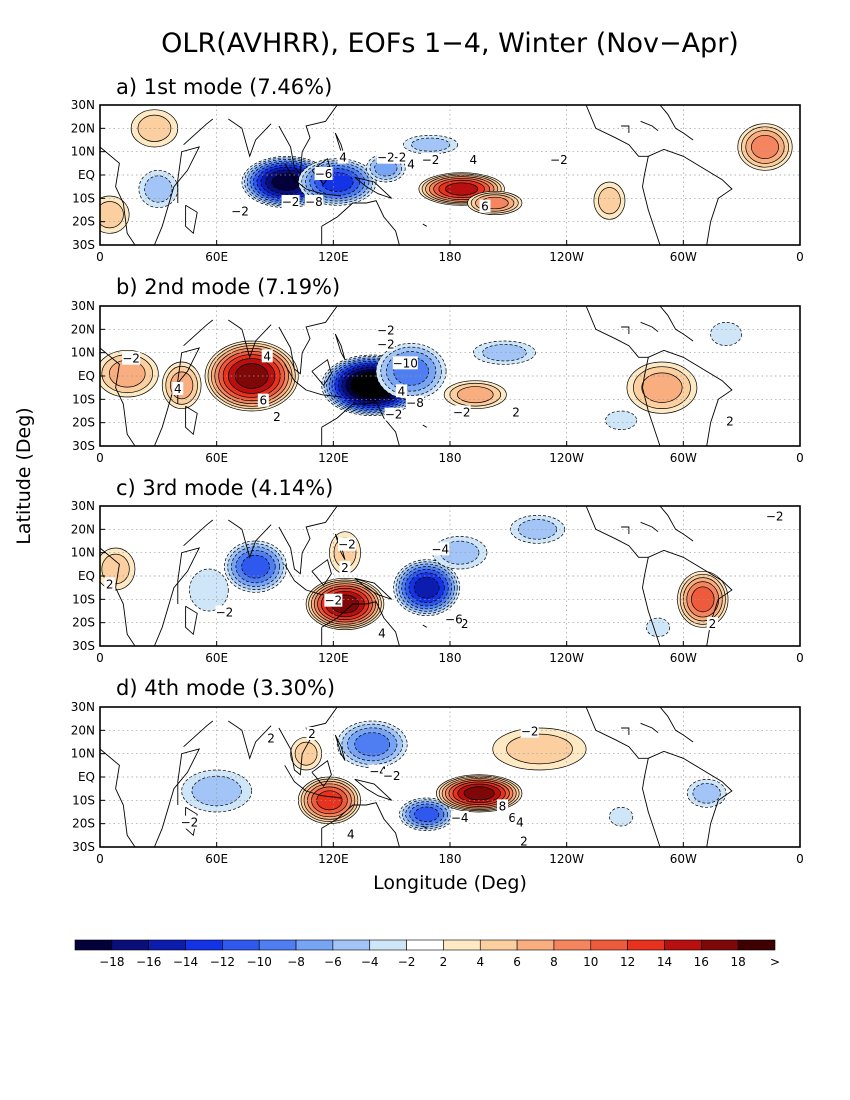 This screenshot has width=850, height=1100. I want to click on panel-d-ticks: 0 60E 120E 180 120W 60W 0 30N 20N 10N EQ 10S 20S 30S, so click(437, 783).